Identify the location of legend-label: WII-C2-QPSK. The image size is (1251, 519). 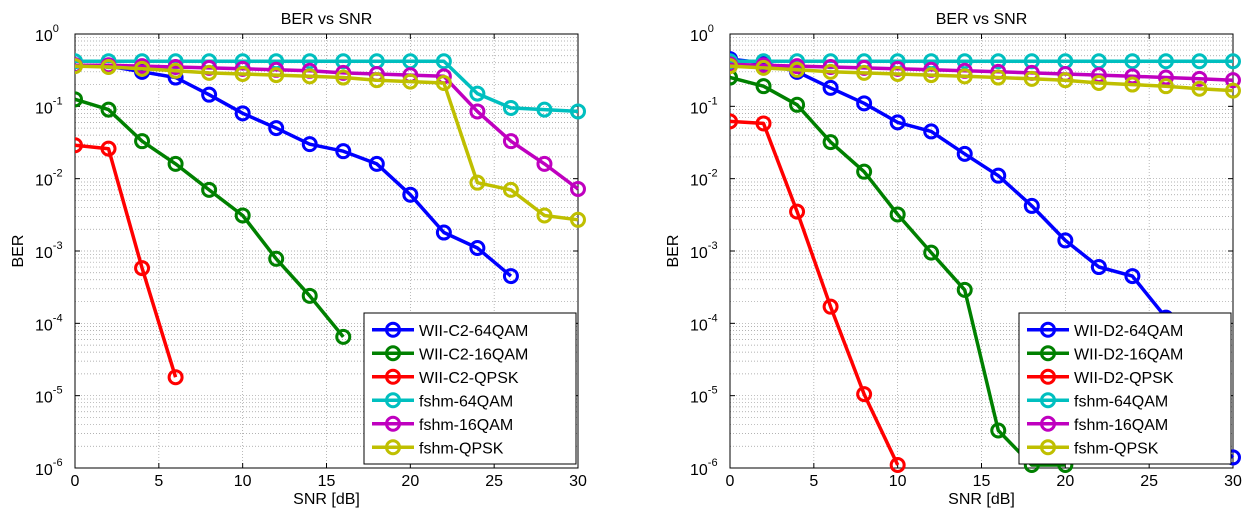
(469, 378).